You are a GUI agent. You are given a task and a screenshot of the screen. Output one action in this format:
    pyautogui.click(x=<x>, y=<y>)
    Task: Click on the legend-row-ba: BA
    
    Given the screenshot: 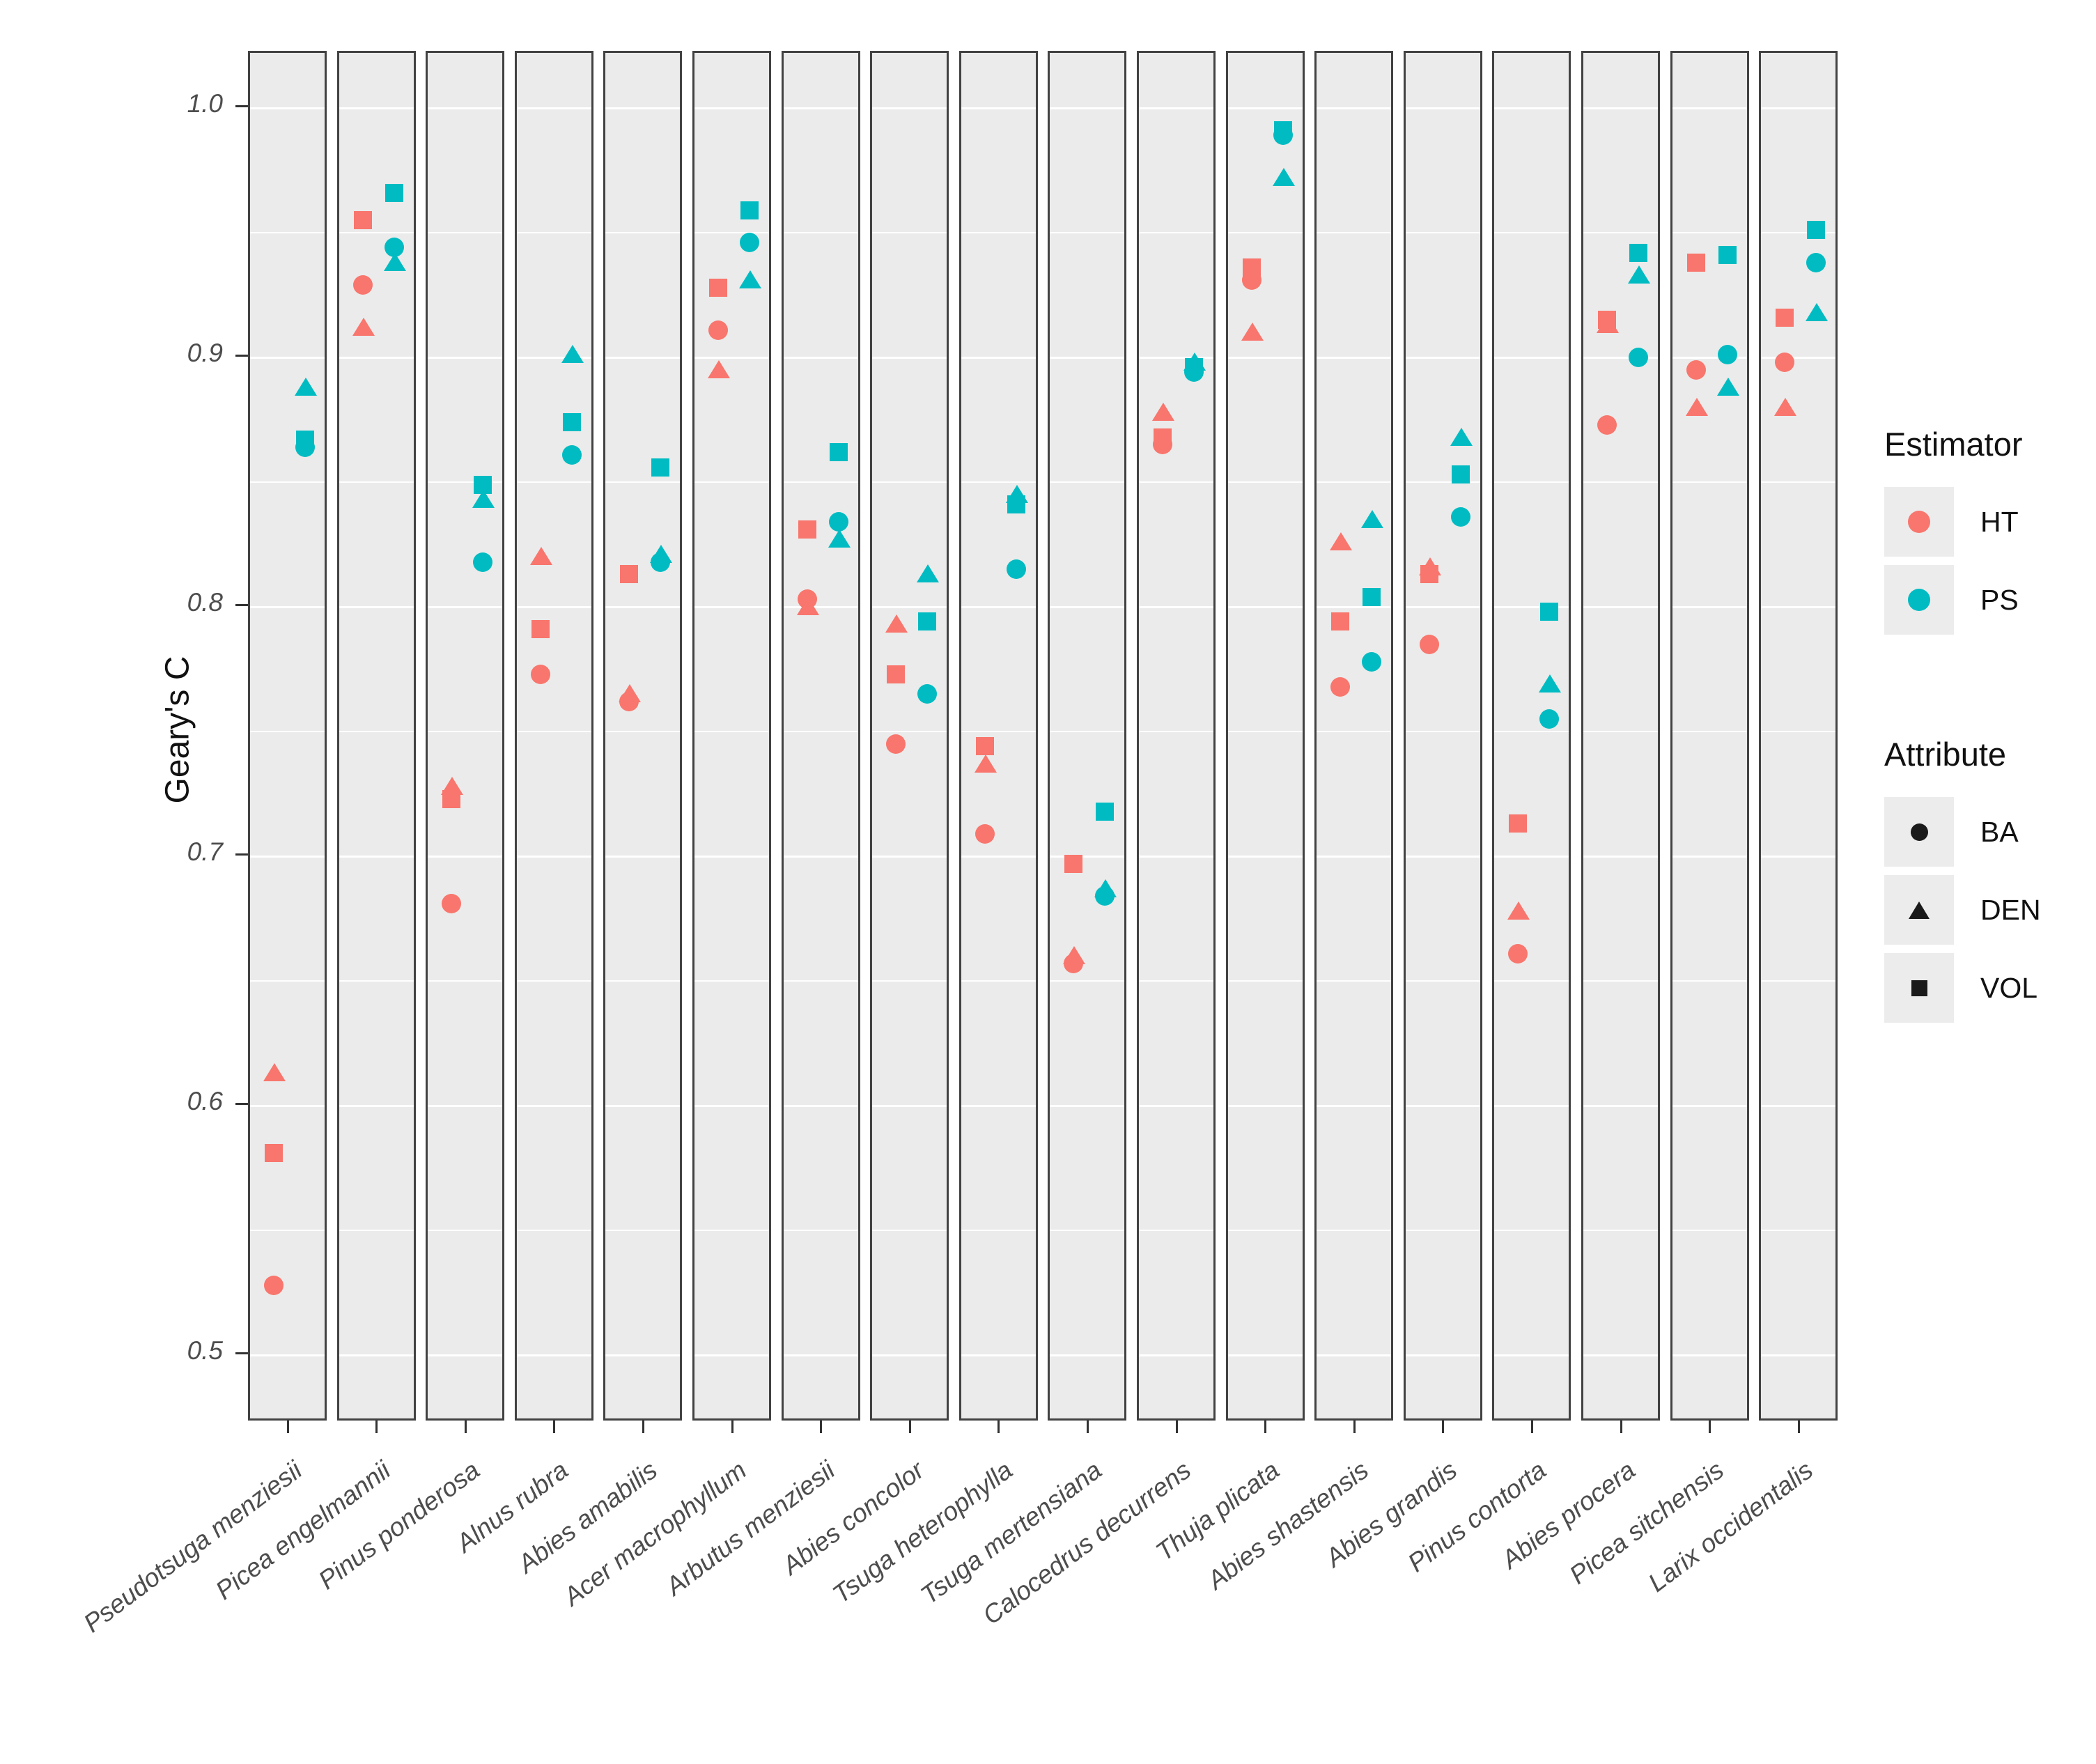 What is the action you would take?
    pyautogui.click(x=1962, y=832)
    